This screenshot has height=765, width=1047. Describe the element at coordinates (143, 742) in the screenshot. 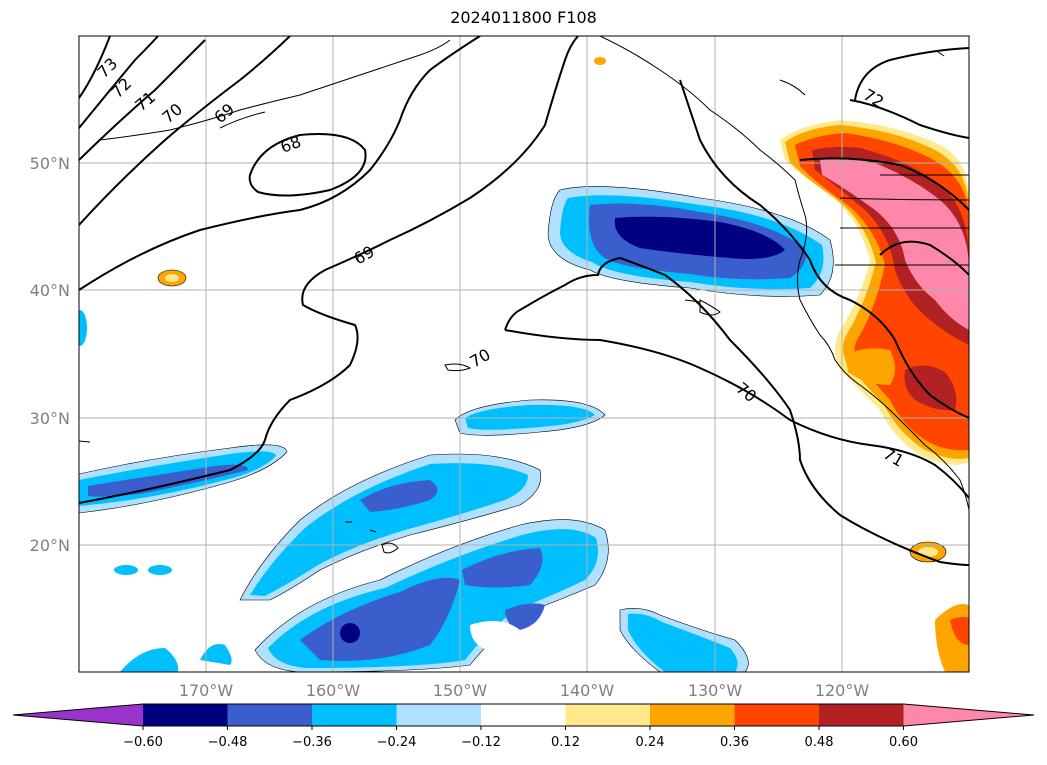

I see `colorbar-tick-label: −0.60` at that location.